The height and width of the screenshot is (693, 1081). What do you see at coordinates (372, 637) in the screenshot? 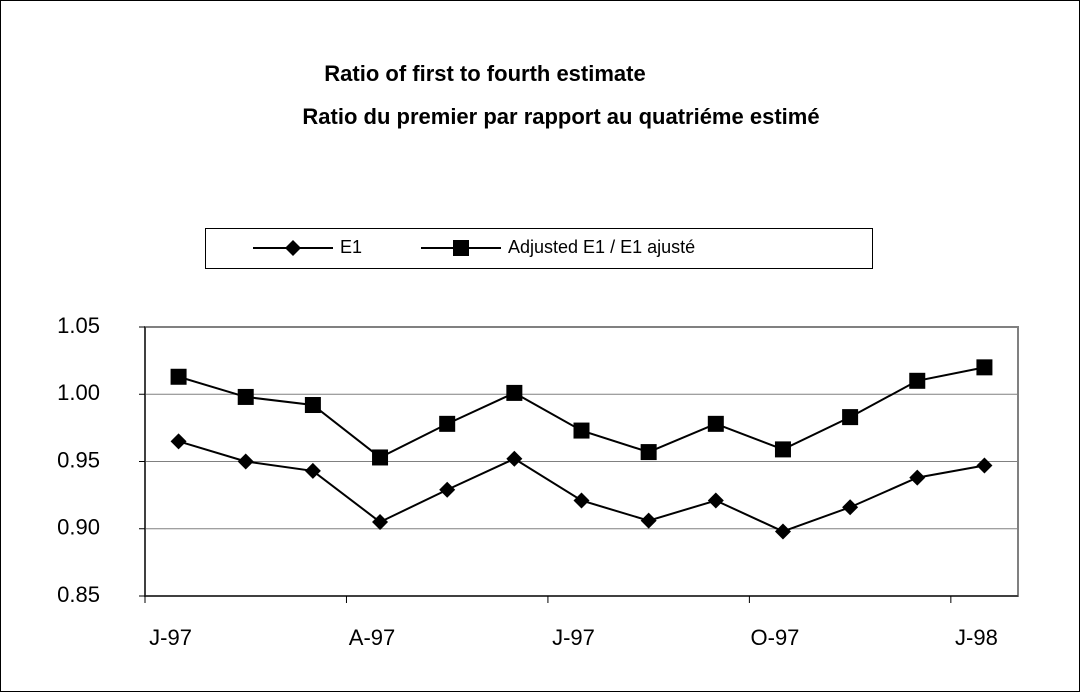
I see `x-tick-label: A-97` at bounding box center [372, 637].